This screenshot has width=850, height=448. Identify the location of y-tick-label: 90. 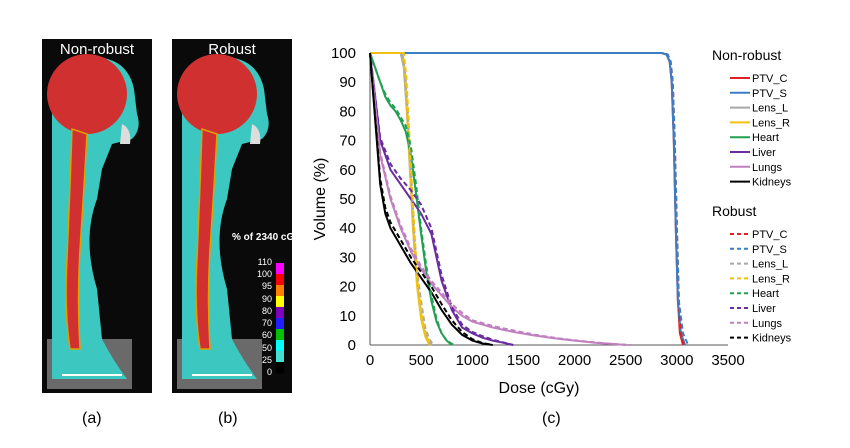
(347, 82).